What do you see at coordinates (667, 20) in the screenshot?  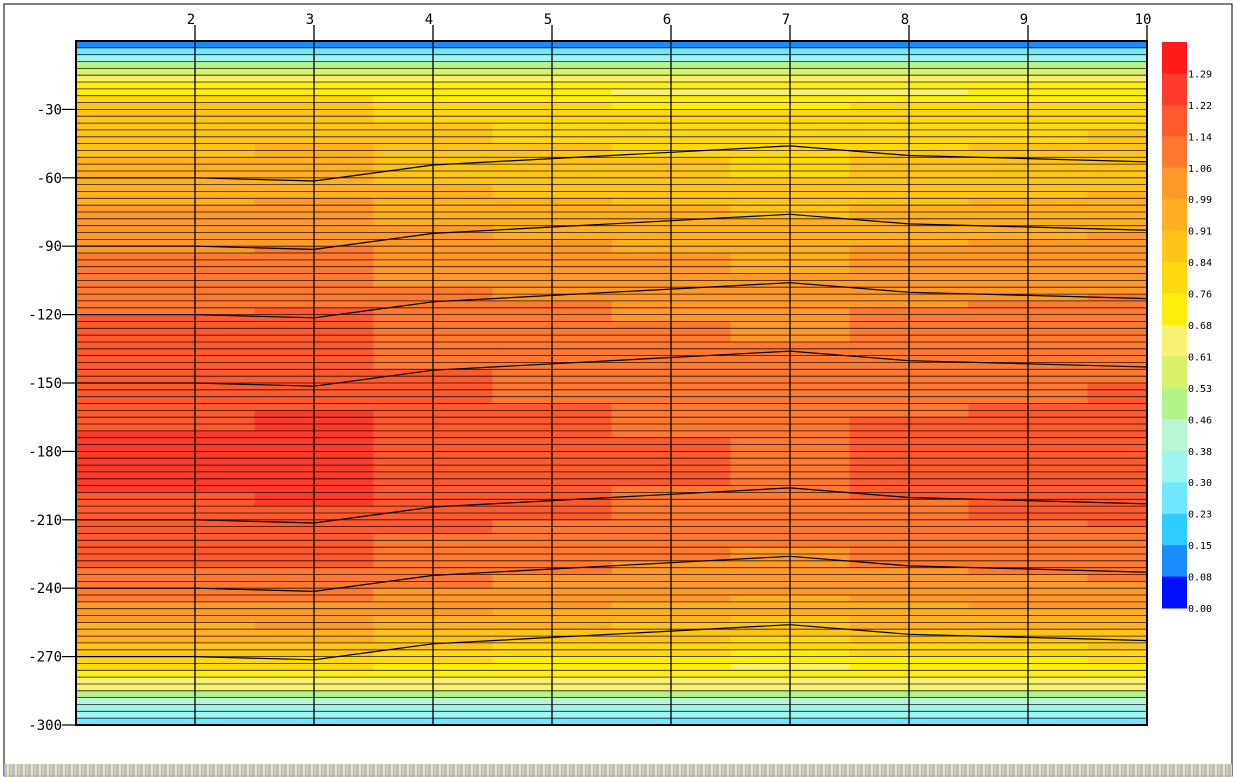 I see `x-tick-label: 6` at bounding box center [667, 20].